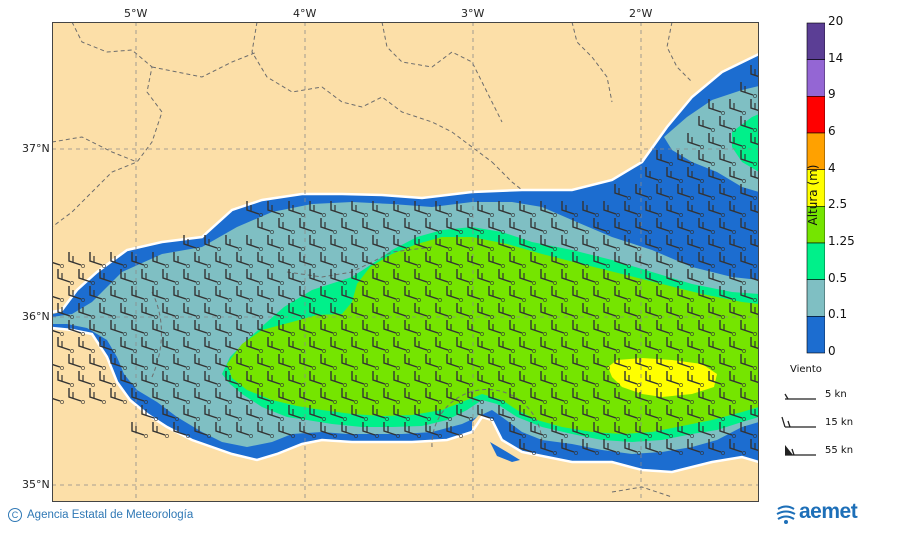 The image size is (900, 533). Describe the element at coordinates (136, 13) in the screenshot. I see `lon-label-5w: 5°W` at that location.